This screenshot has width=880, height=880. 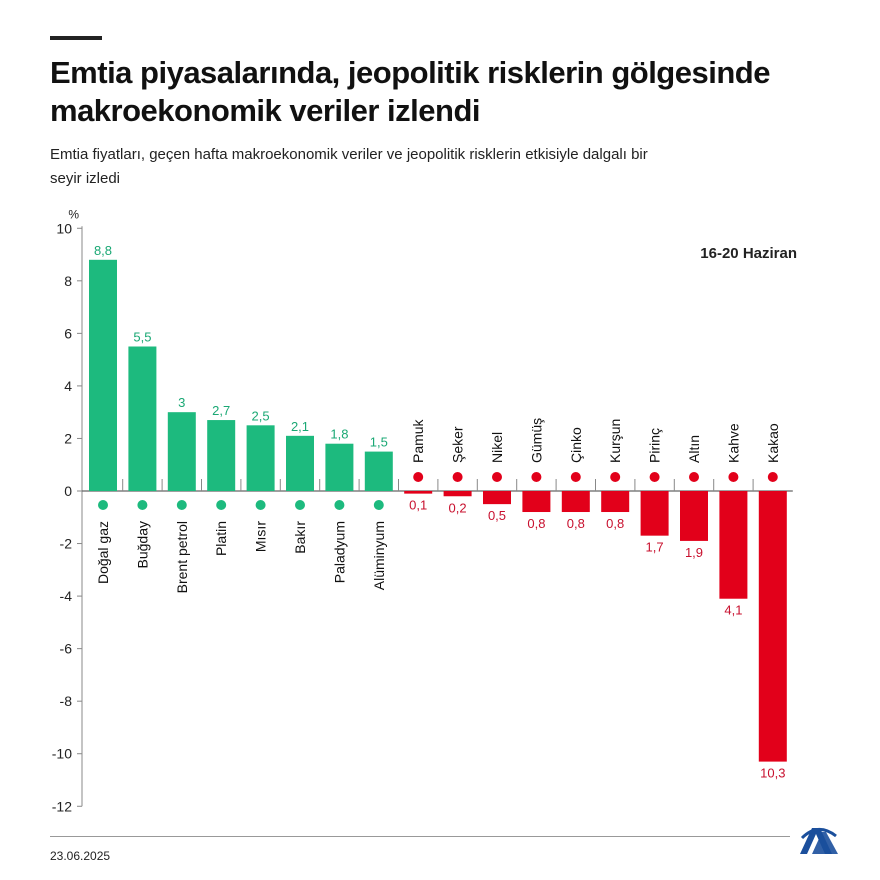 What do you see at coordinates (142, 418) in the screenshot?
I see `bar-Buğday` at bounding box center [142, 418].